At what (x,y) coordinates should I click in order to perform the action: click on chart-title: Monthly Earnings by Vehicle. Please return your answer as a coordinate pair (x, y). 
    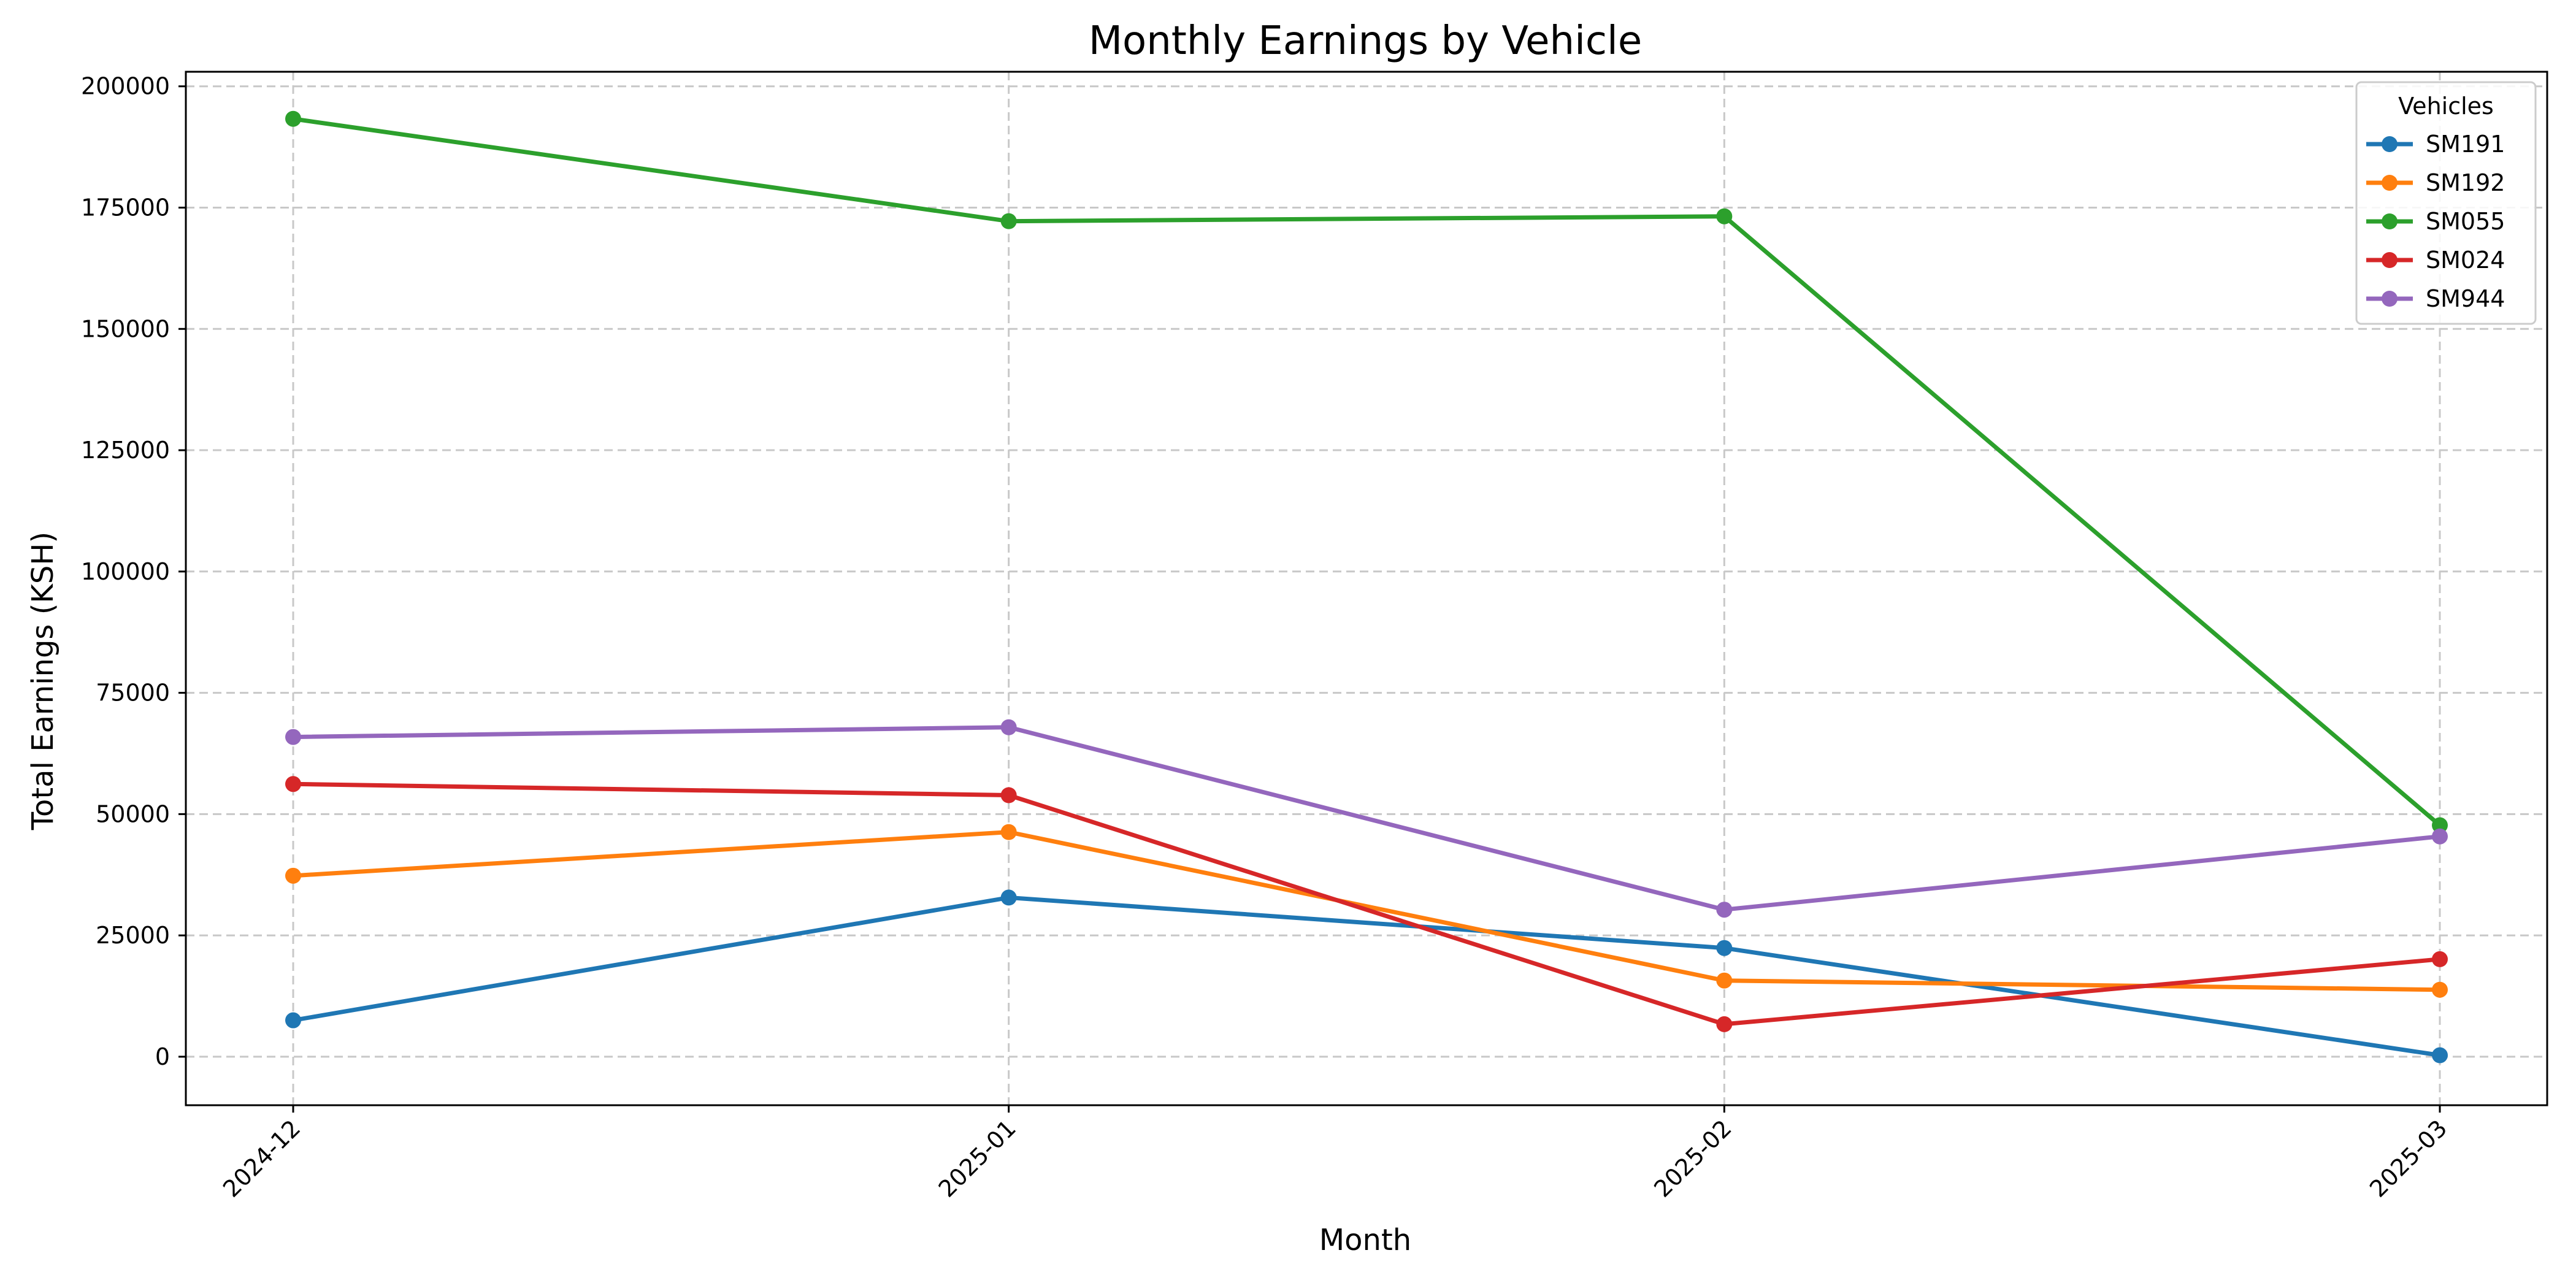
    Looking at the image, I should click on (1365, 41).